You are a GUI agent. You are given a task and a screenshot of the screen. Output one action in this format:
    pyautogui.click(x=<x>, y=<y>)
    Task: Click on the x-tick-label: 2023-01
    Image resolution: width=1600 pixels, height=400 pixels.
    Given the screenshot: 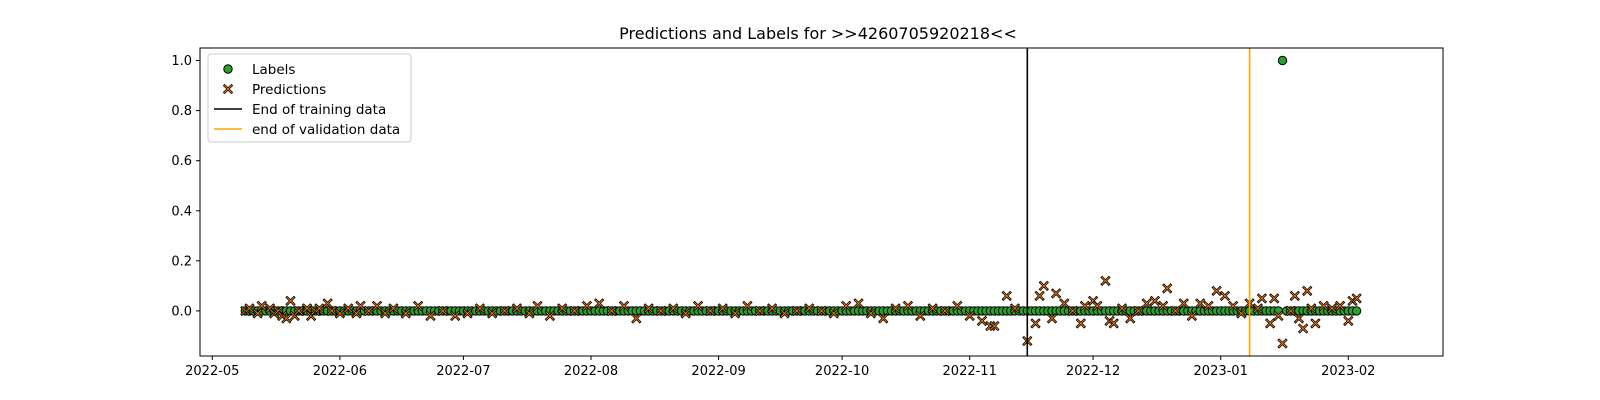 What is the action you would take?
    pyautogui.click(x=1221, y=371)
    